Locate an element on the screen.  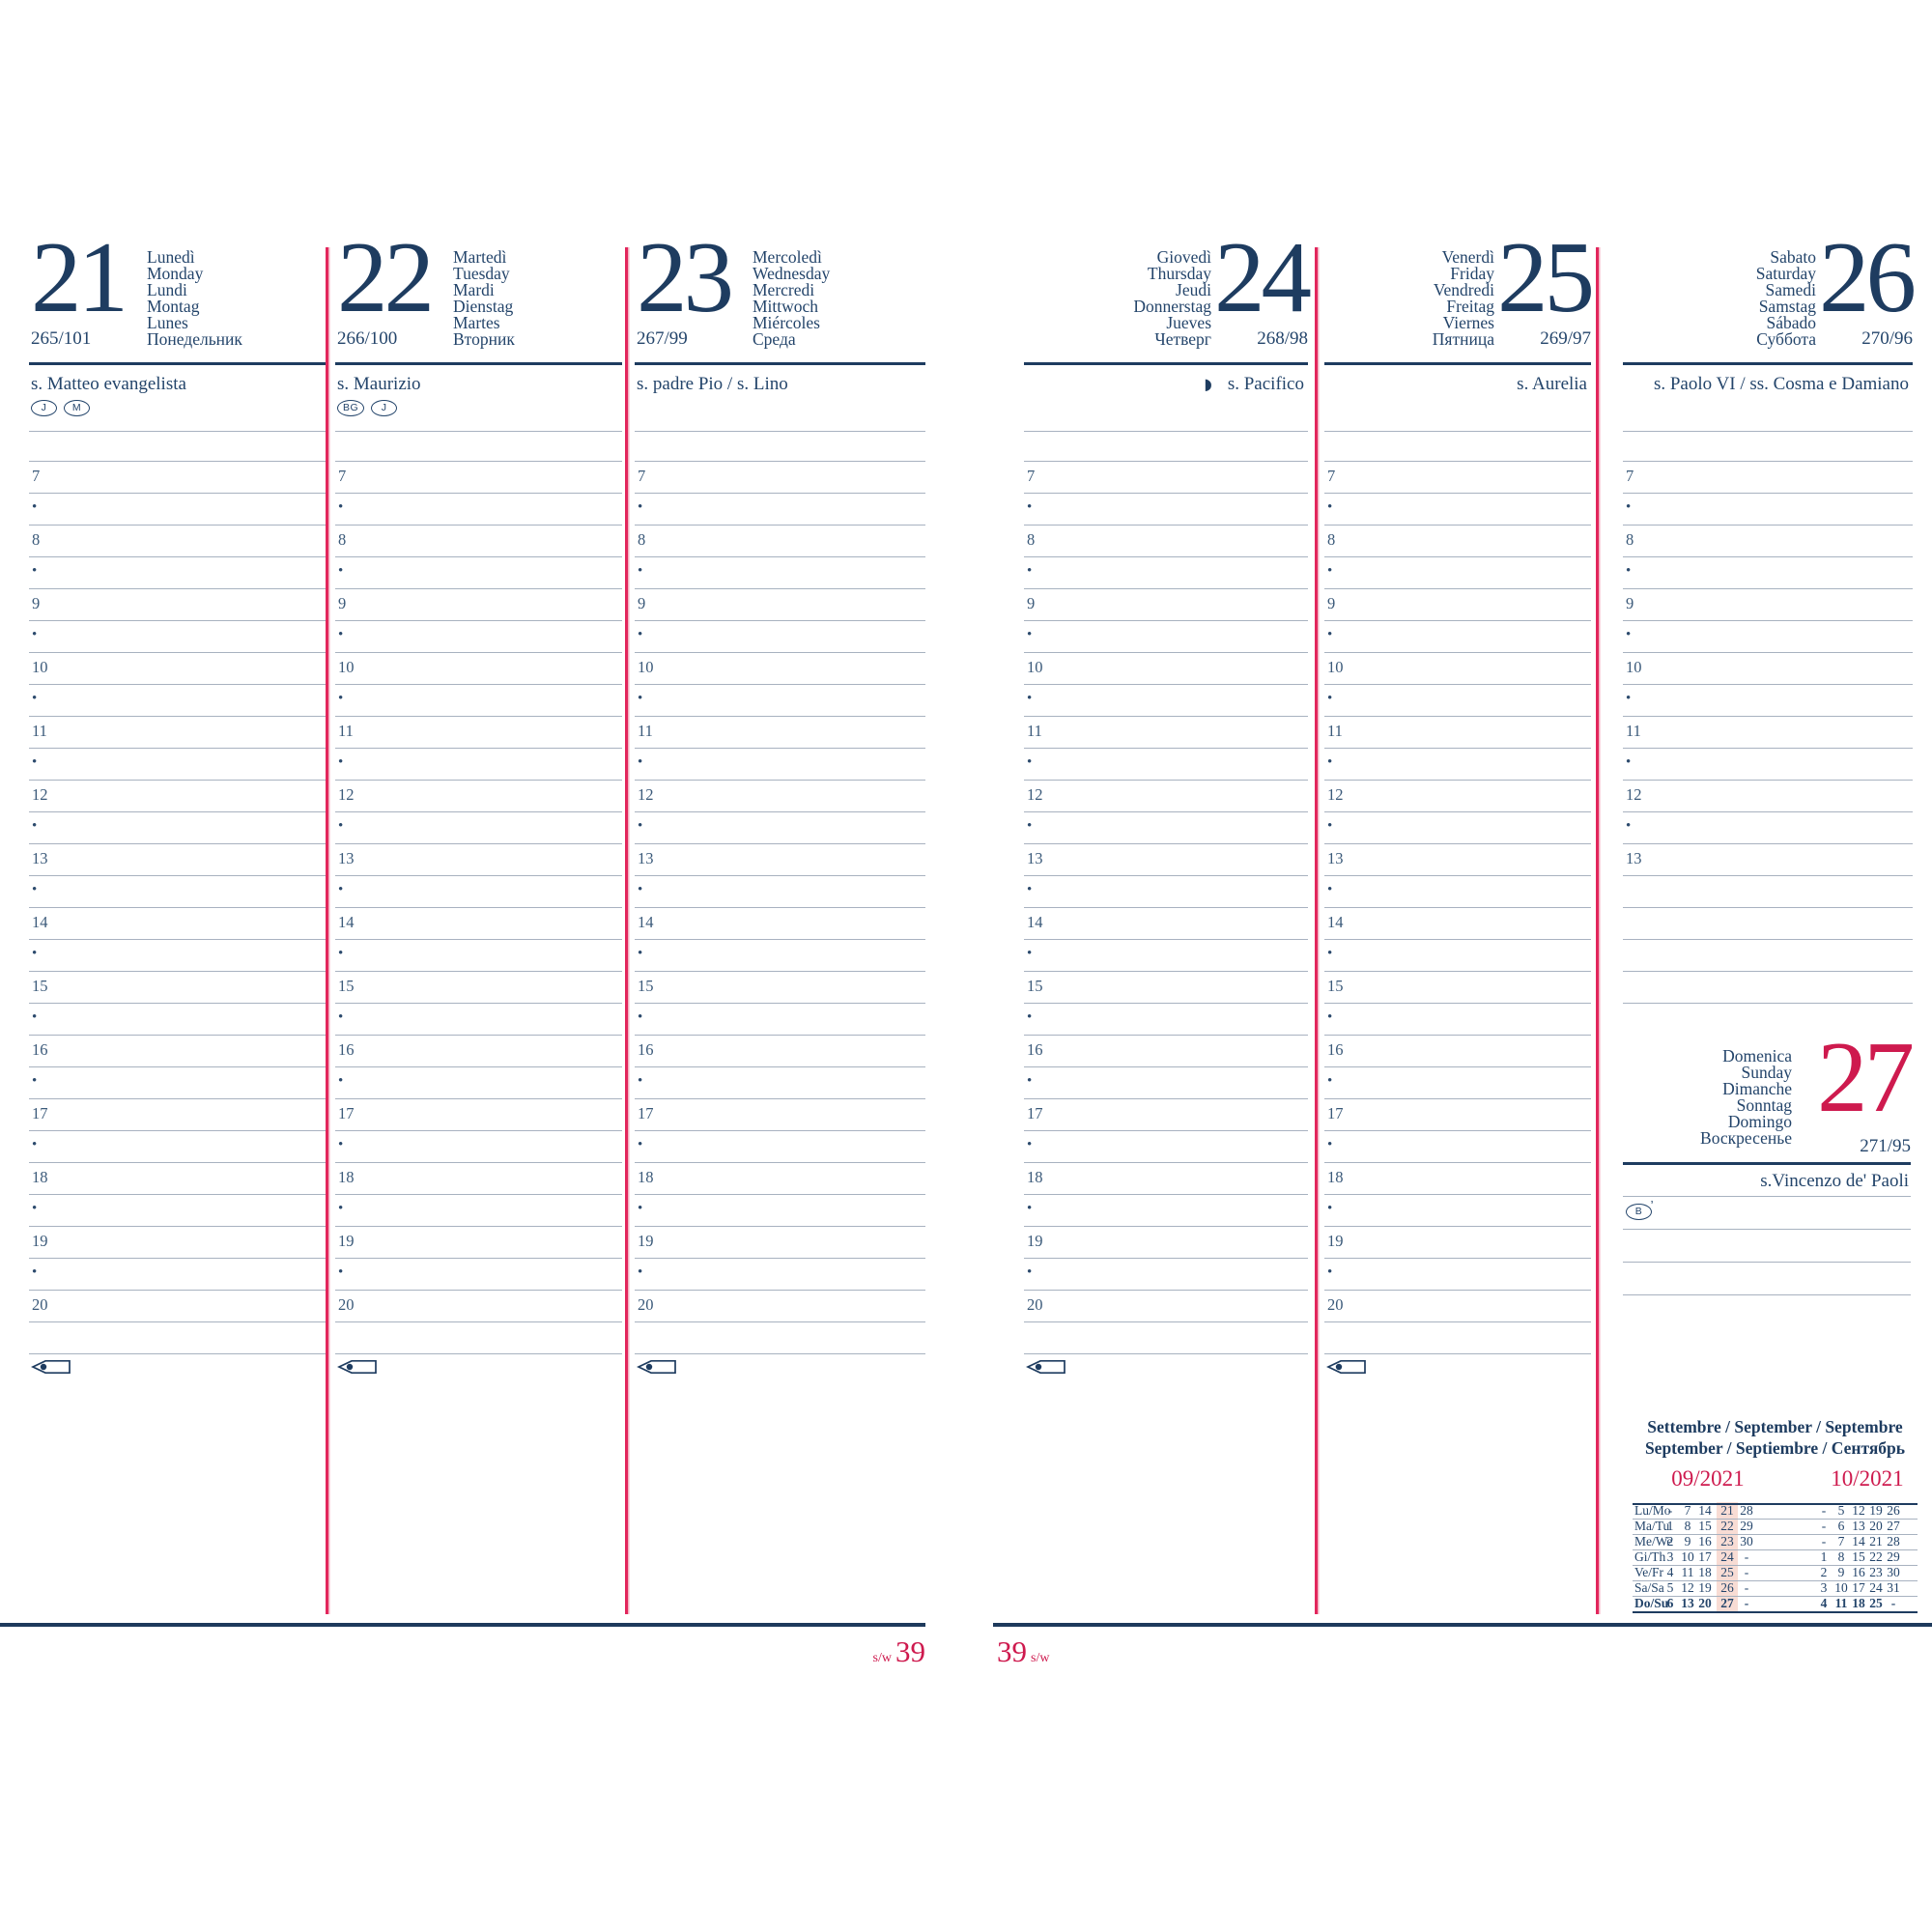
calendar-cell: 4 is located at coordinates (1824, 1603).